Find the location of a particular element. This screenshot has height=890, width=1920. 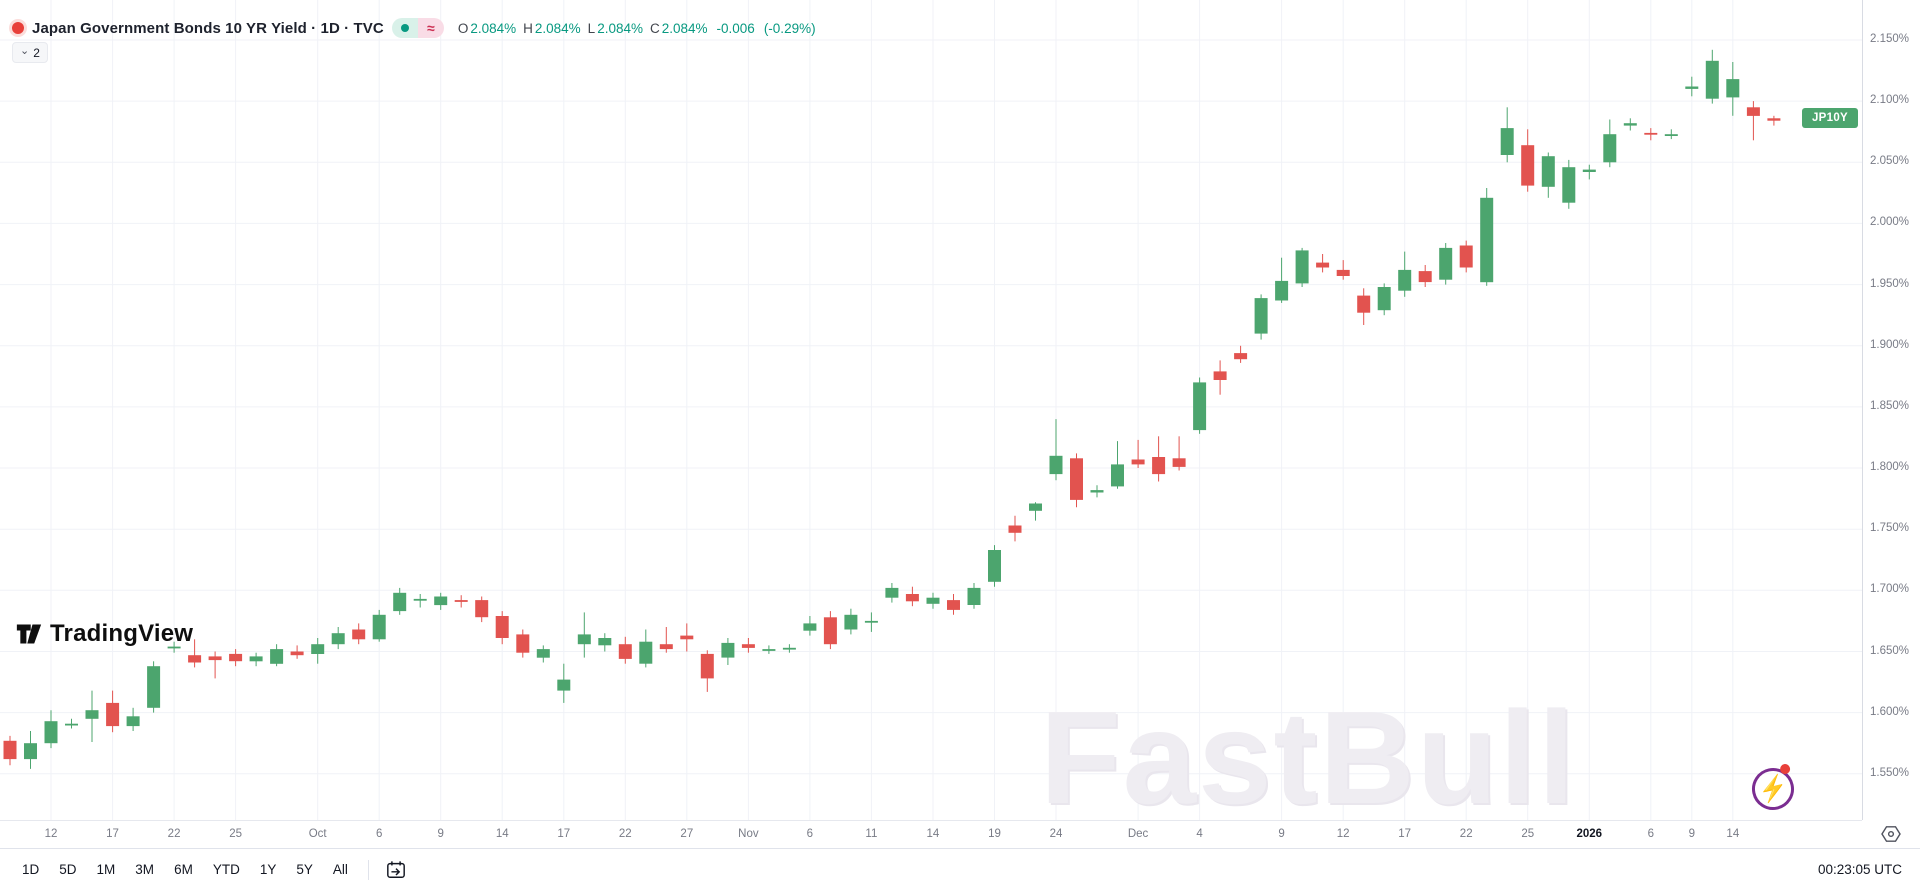

price-tick-label: 2.150% is located at coordinates (1890, 39).